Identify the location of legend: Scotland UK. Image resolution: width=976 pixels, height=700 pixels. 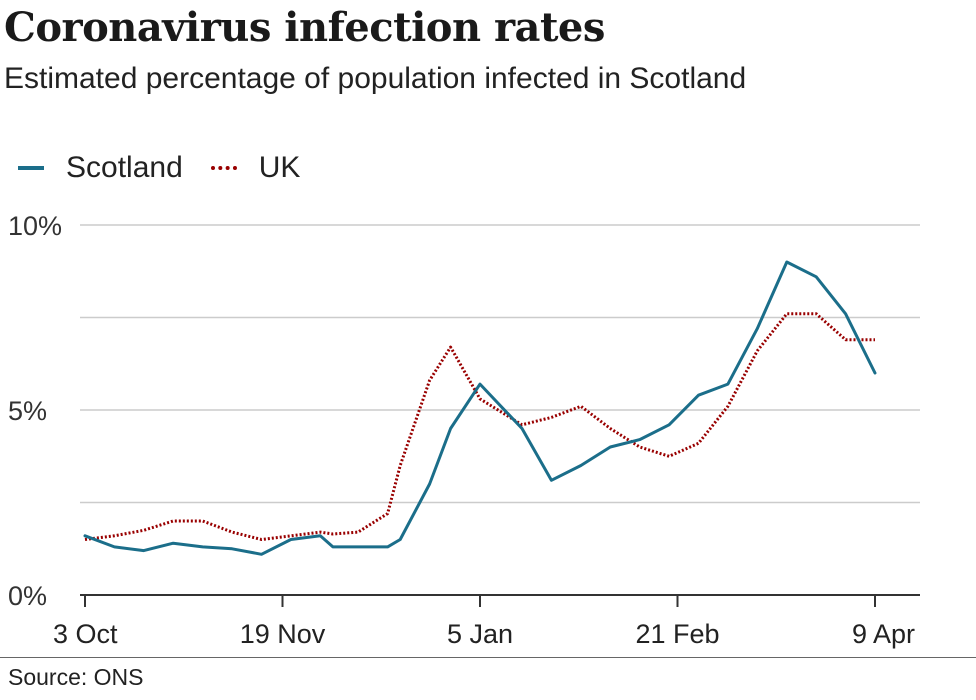
(173, 168).